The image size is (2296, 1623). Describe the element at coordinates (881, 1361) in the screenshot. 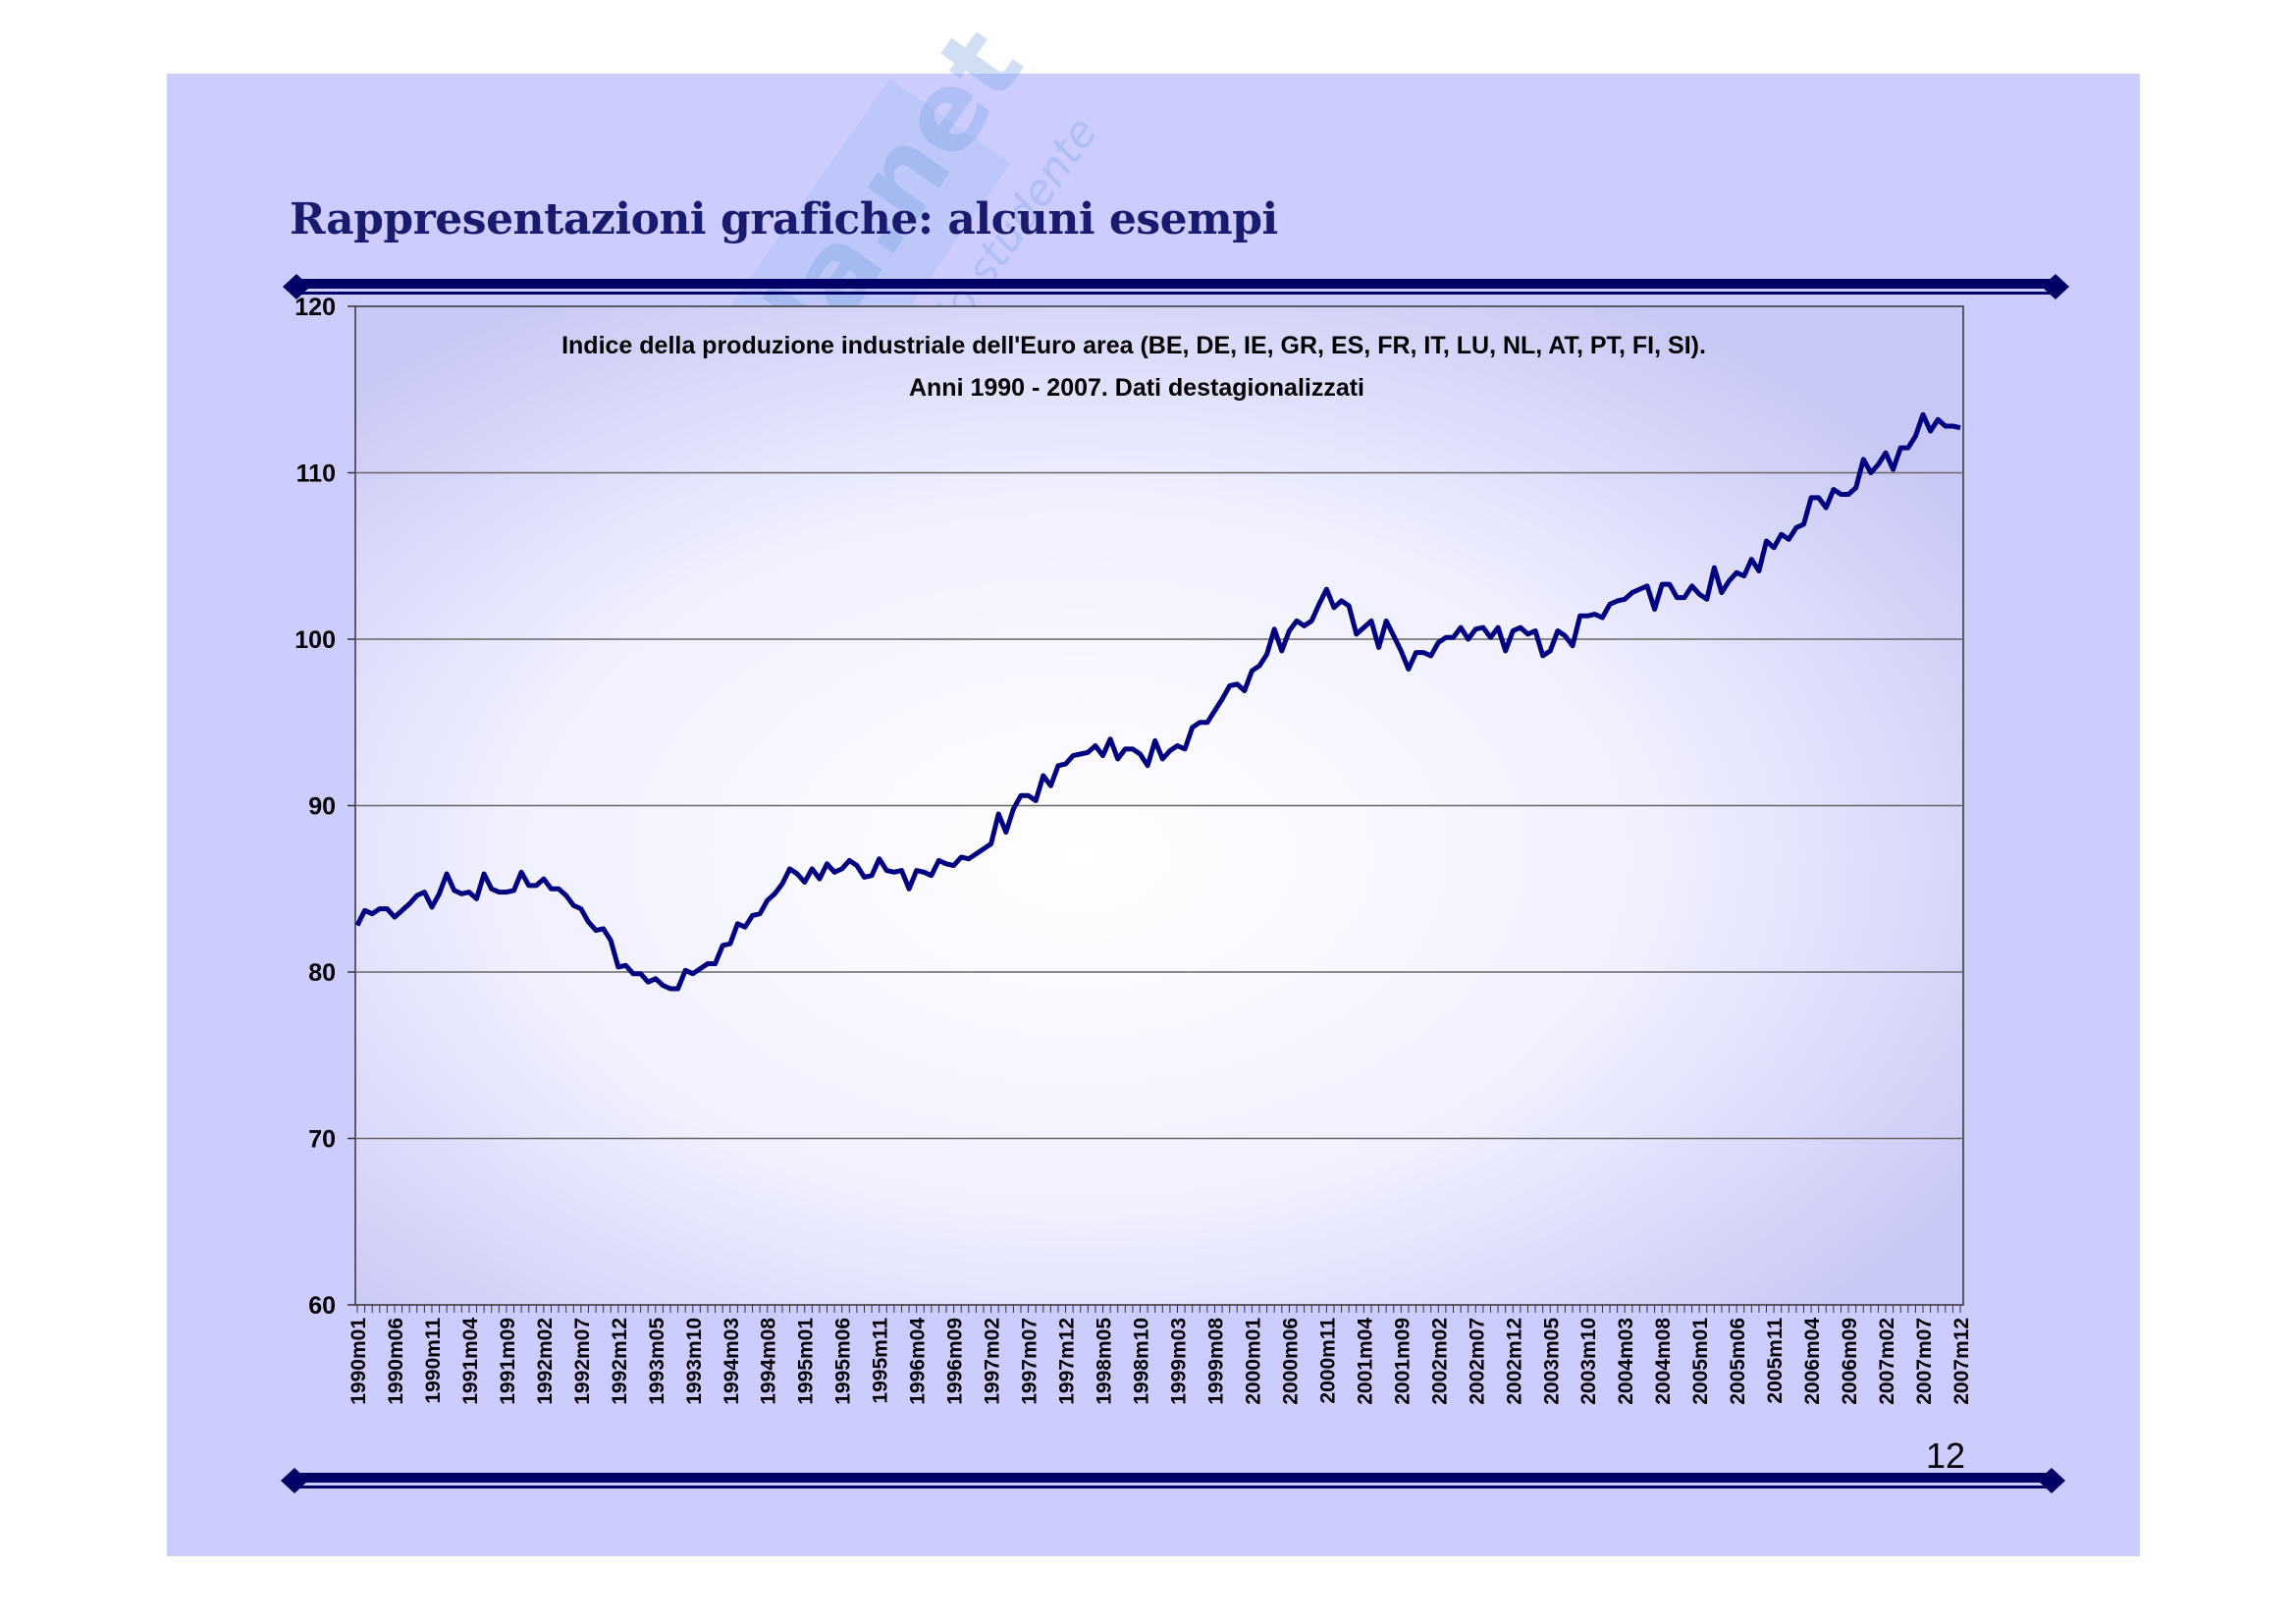

I see `x-tick-label: 1995m11` at that location.